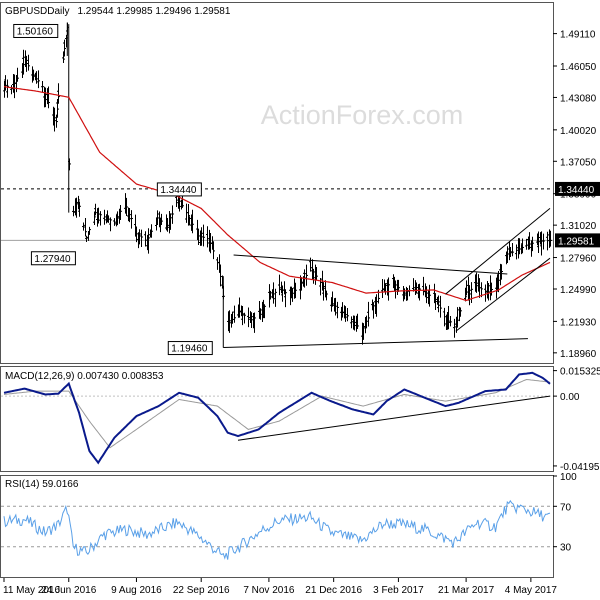  I want to click on macd-trendline, so click(394, 418).